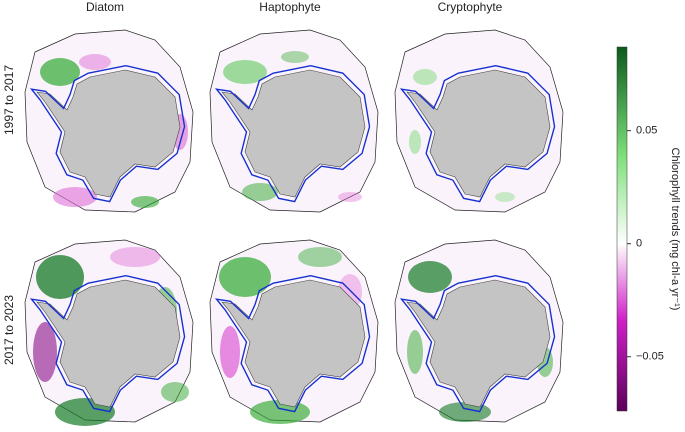 This screenshot has width=685, height=432. Describe the element at coordinates (639, 244) in the screenshot. I see `colorbar-tick-label: 0` at that location.